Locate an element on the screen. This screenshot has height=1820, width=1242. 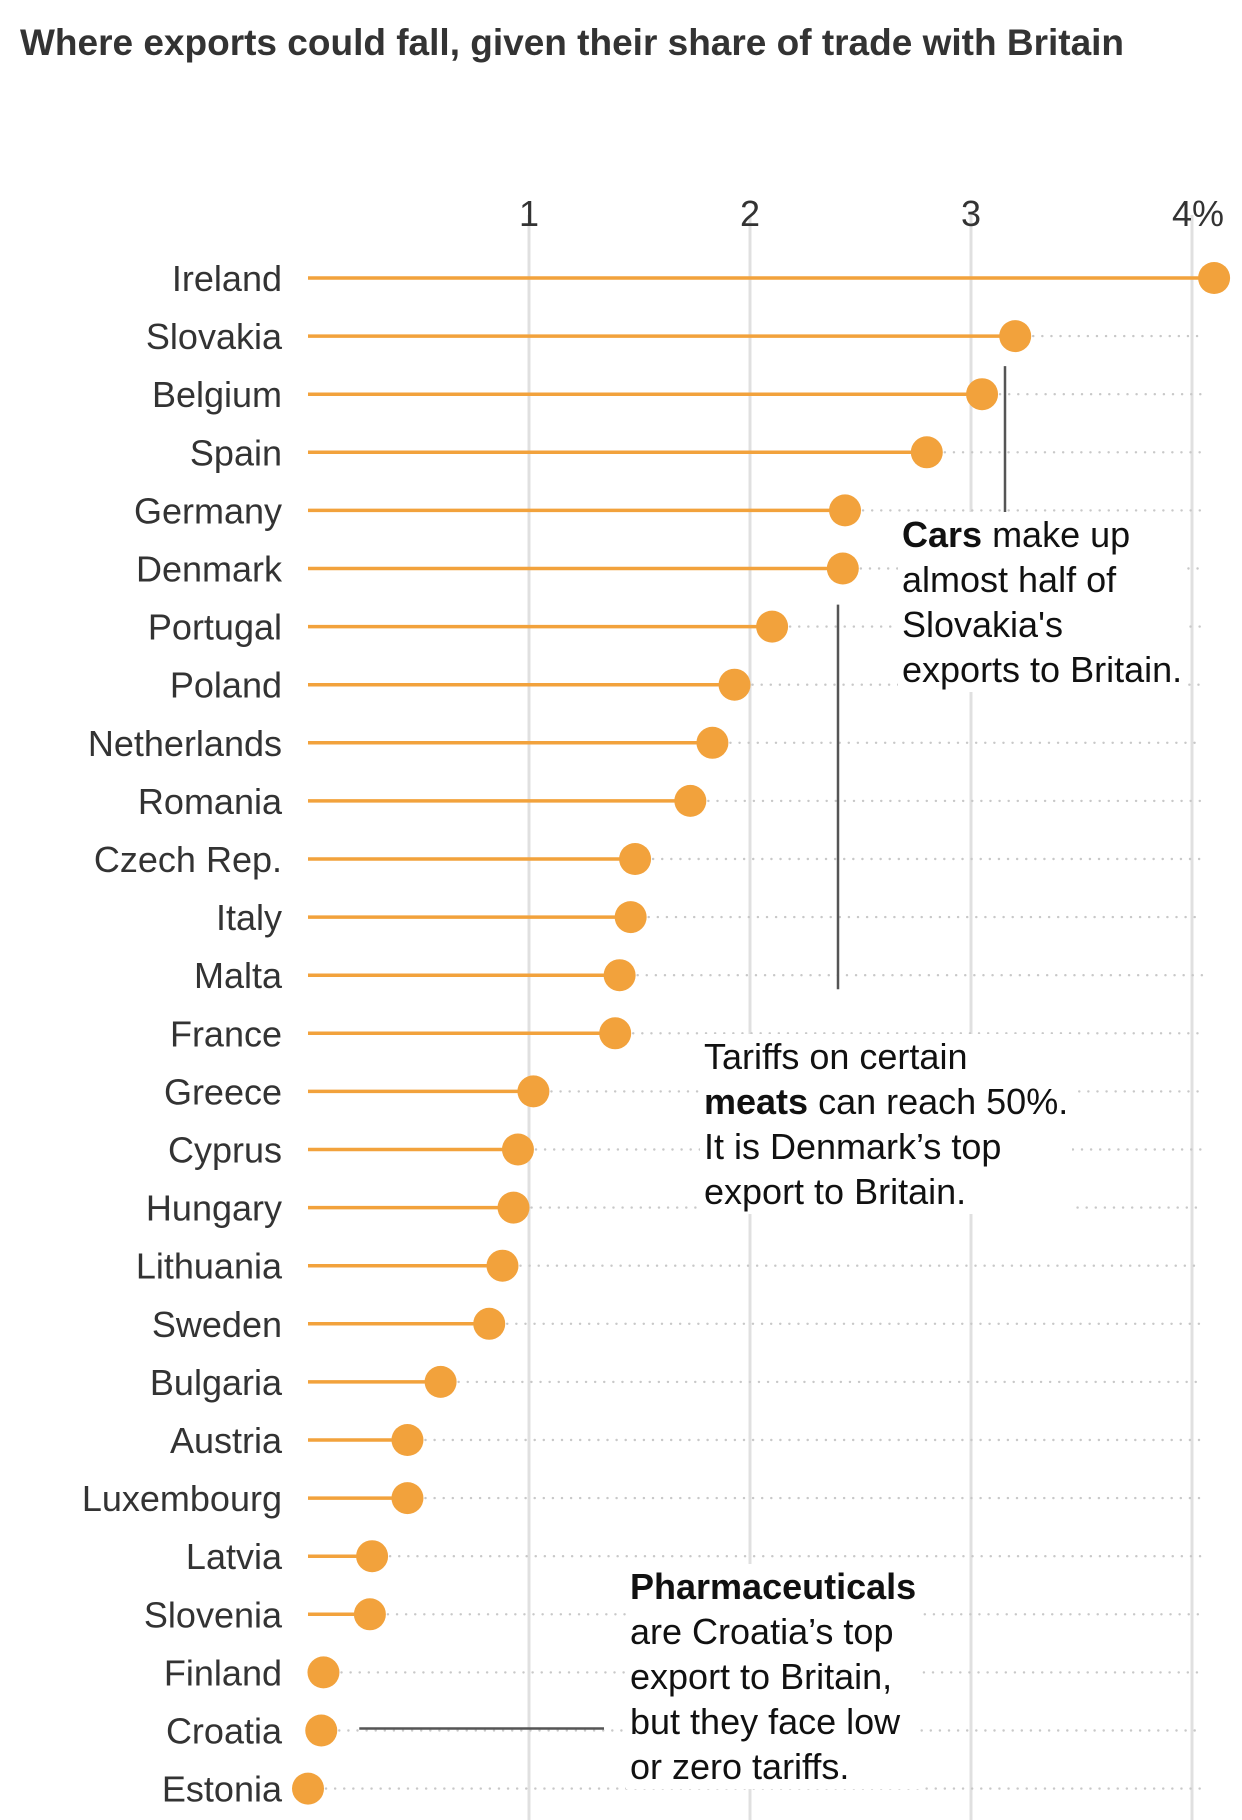
annotation-line: are Croatia’s top is located at coordinates (773, 1631).